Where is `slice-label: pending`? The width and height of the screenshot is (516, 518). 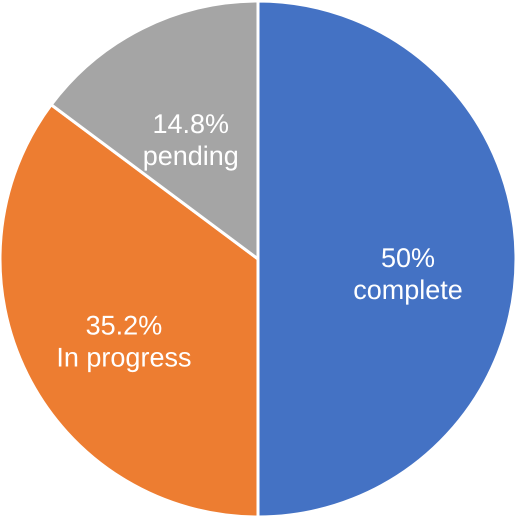
slice-label: pending is located at coordinates (190, 155).